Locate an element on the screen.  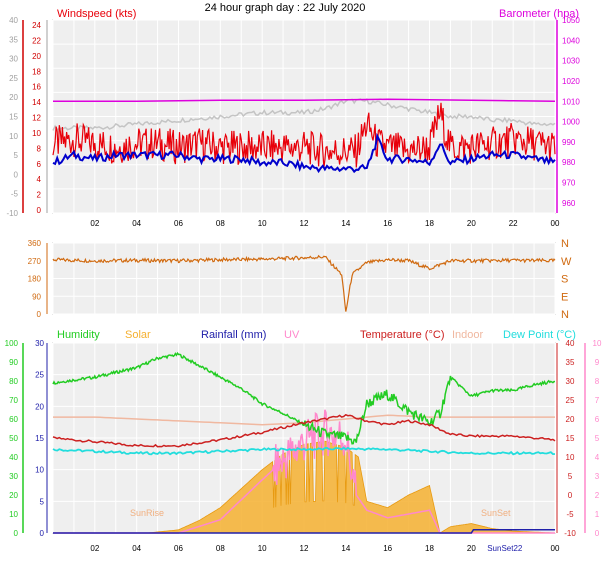
wind-outer-tick-label: 10 is located at coordinates (36, 133).